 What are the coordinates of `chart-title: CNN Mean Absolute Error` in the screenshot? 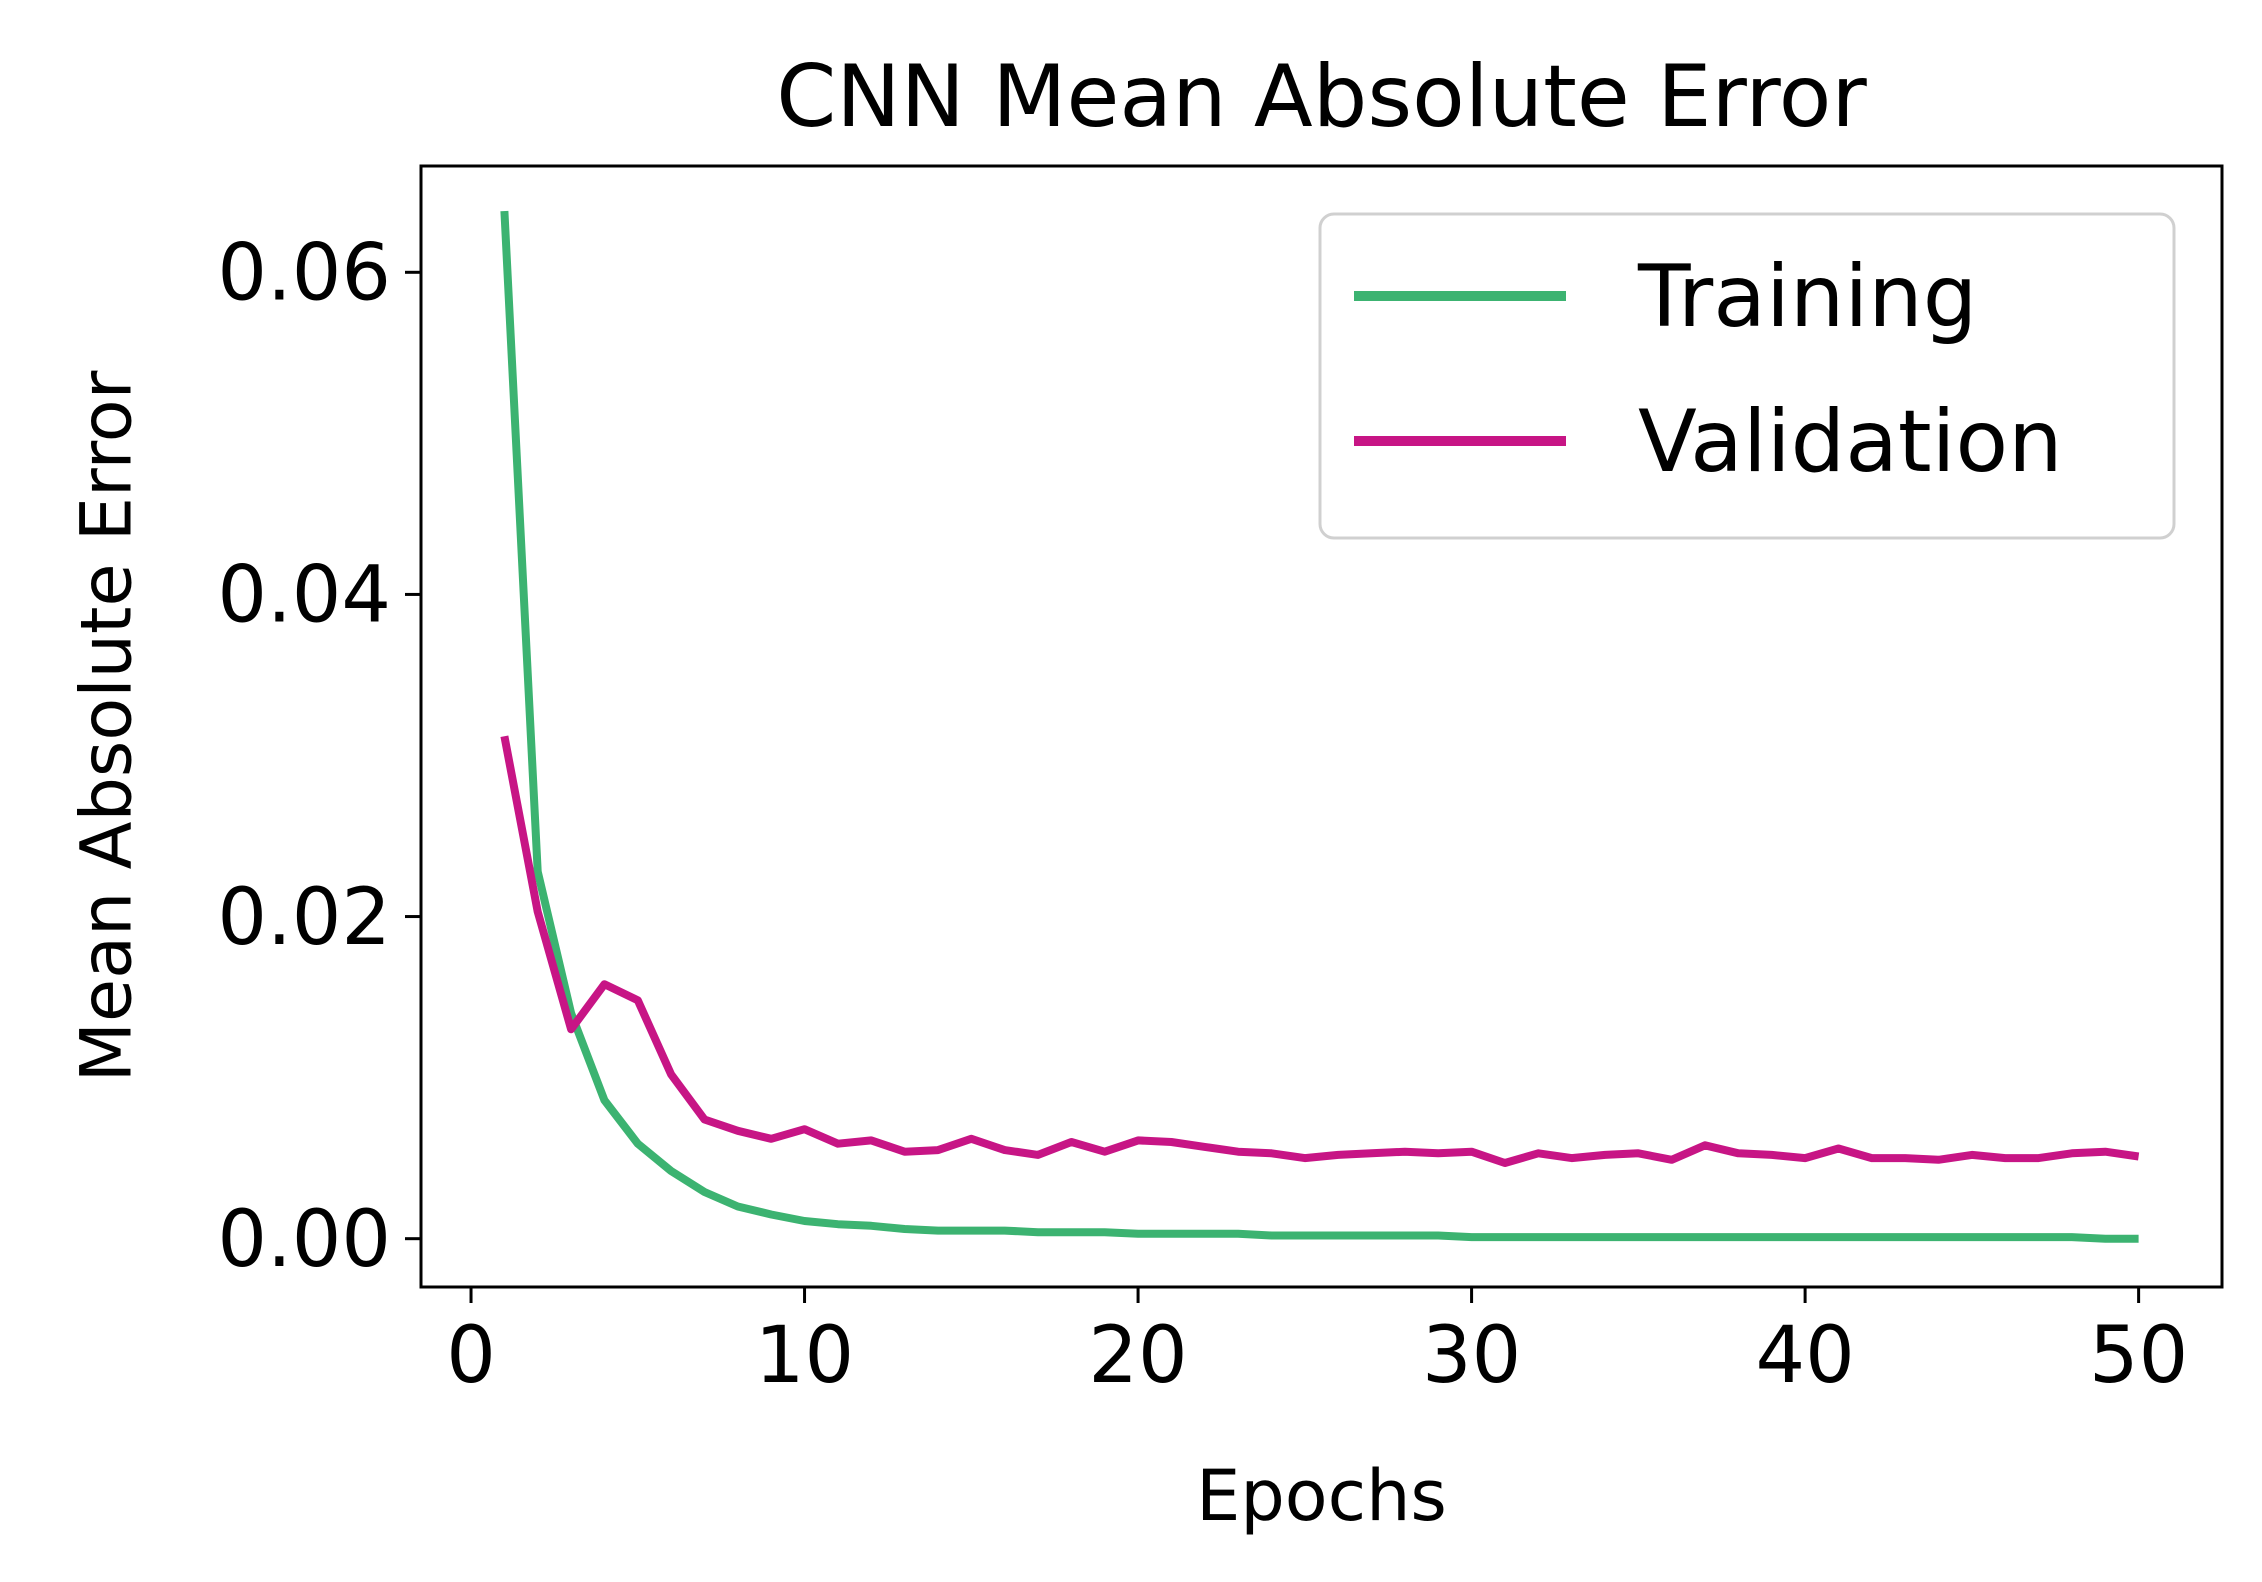 It's located at (1321, 97).